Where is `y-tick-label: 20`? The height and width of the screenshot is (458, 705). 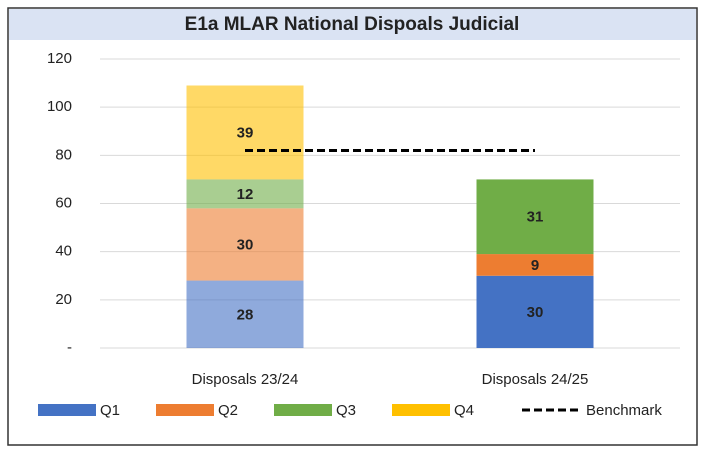 y-tick-label: 20 is located at coordinates (63, 299).